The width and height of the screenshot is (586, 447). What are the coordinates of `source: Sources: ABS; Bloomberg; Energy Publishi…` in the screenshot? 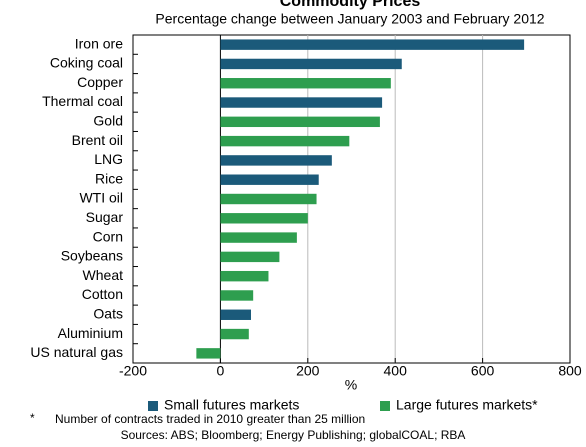 It's located at (293, 435).